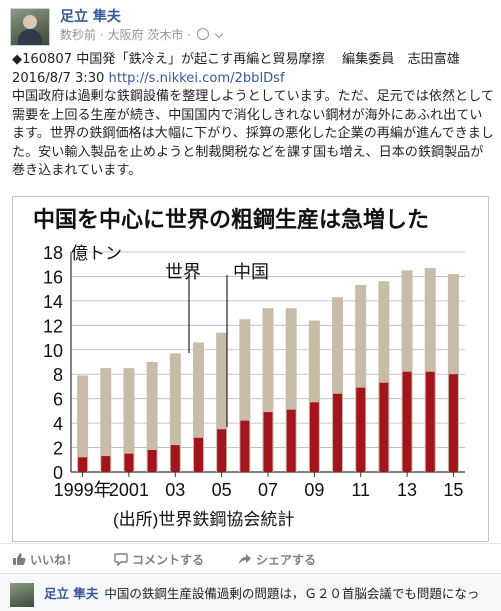  What do you see at coordinates (58, 449) in the screenshot?
I see `y-tick-label: 2` at bounding box center [58, 449].